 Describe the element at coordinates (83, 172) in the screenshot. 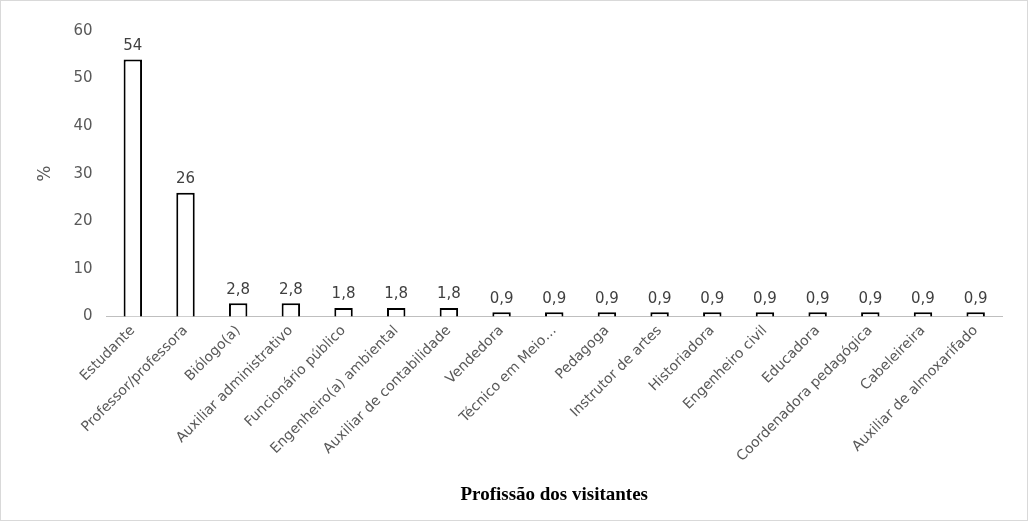

I see `y-tick-label: 30` at that location.